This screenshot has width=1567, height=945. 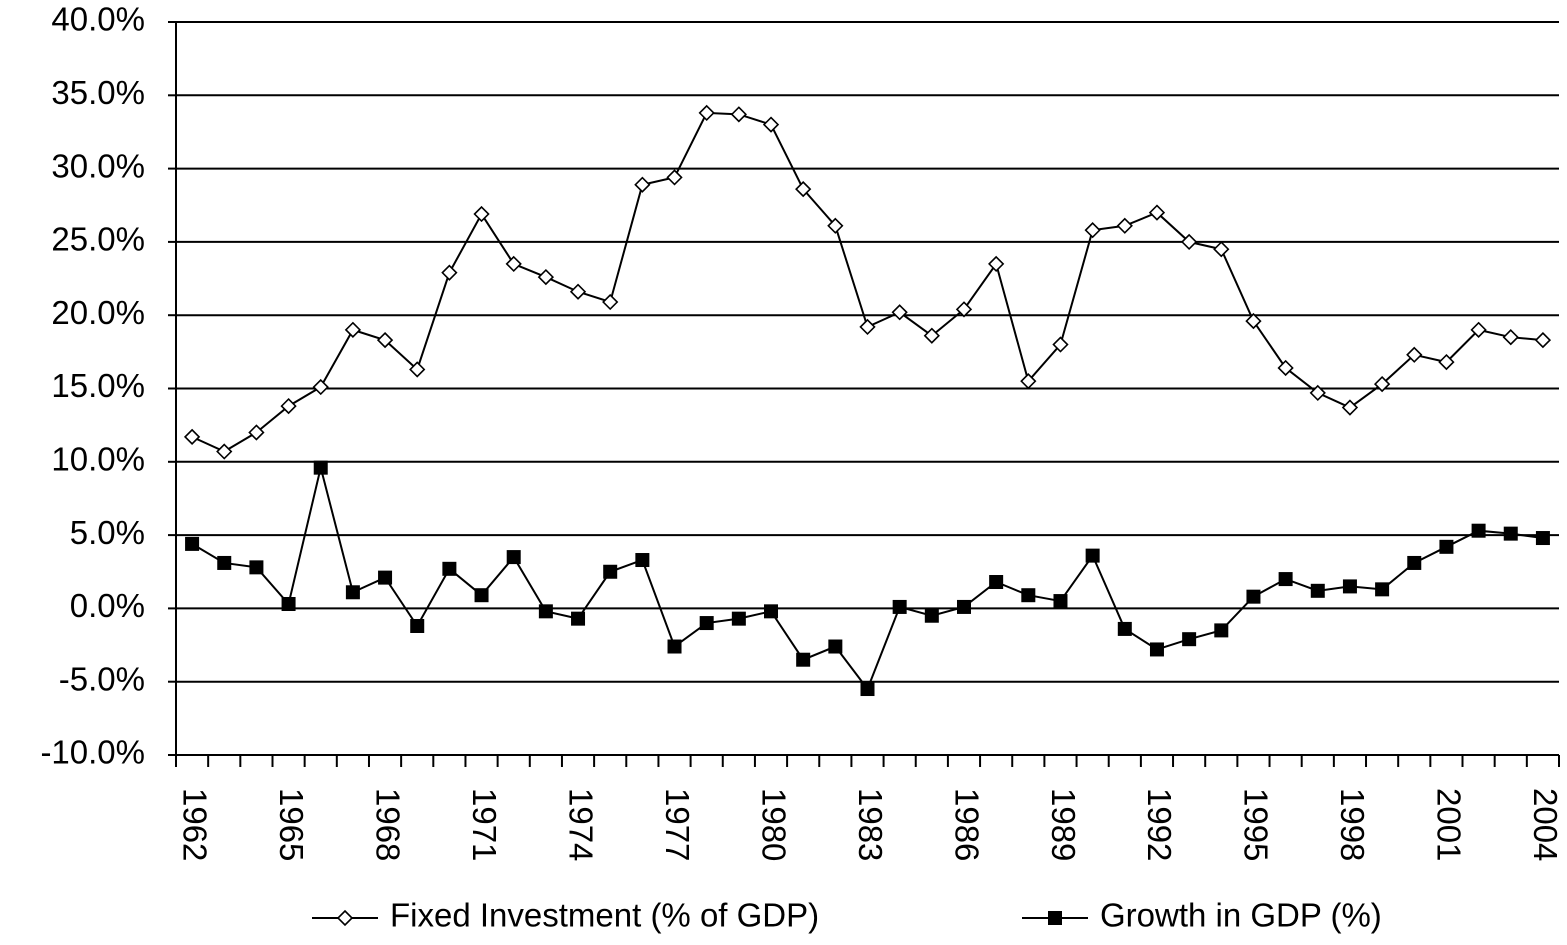 I want to click on x-tick-label: 1992, so click(x=1159, y=824).